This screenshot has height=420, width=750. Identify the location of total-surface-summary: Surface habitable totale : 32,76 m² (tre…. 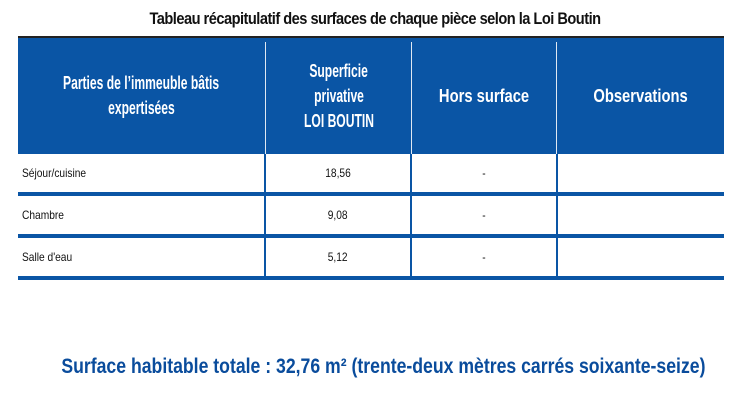
(383, 366).